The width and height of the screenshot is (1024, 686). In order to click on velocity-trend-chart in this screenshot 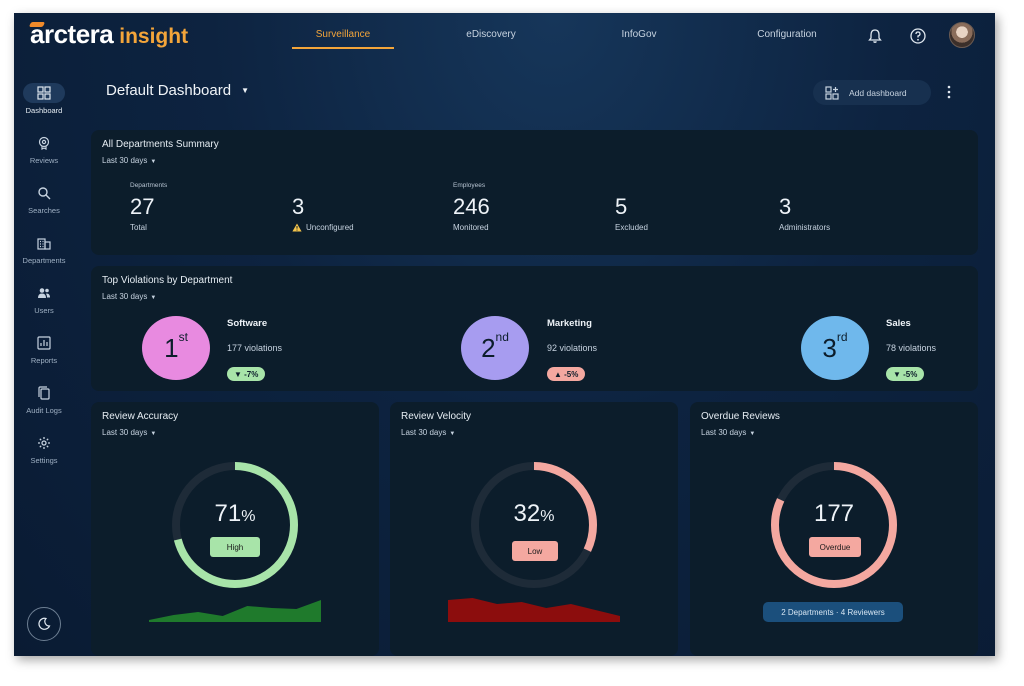, I will do `click(534, 610)`.